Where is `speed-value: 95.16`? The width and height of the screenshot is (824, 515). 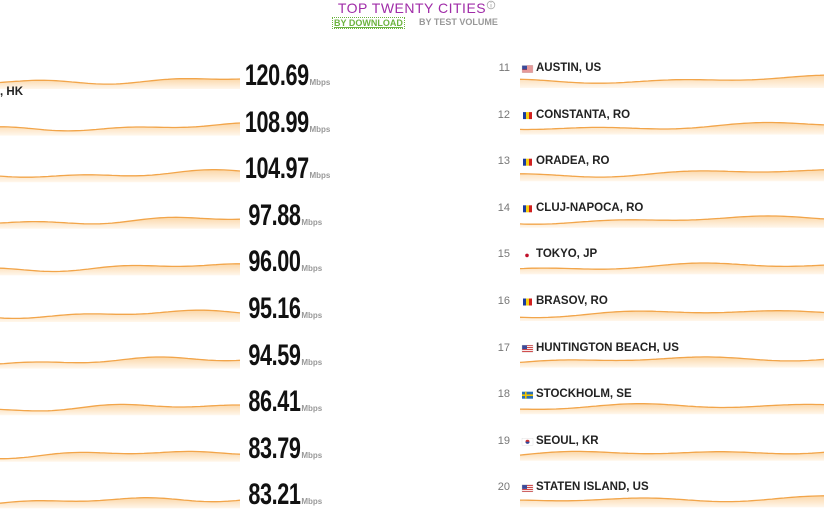 speed-value: 95.16 is located at coordinates (274, 308).